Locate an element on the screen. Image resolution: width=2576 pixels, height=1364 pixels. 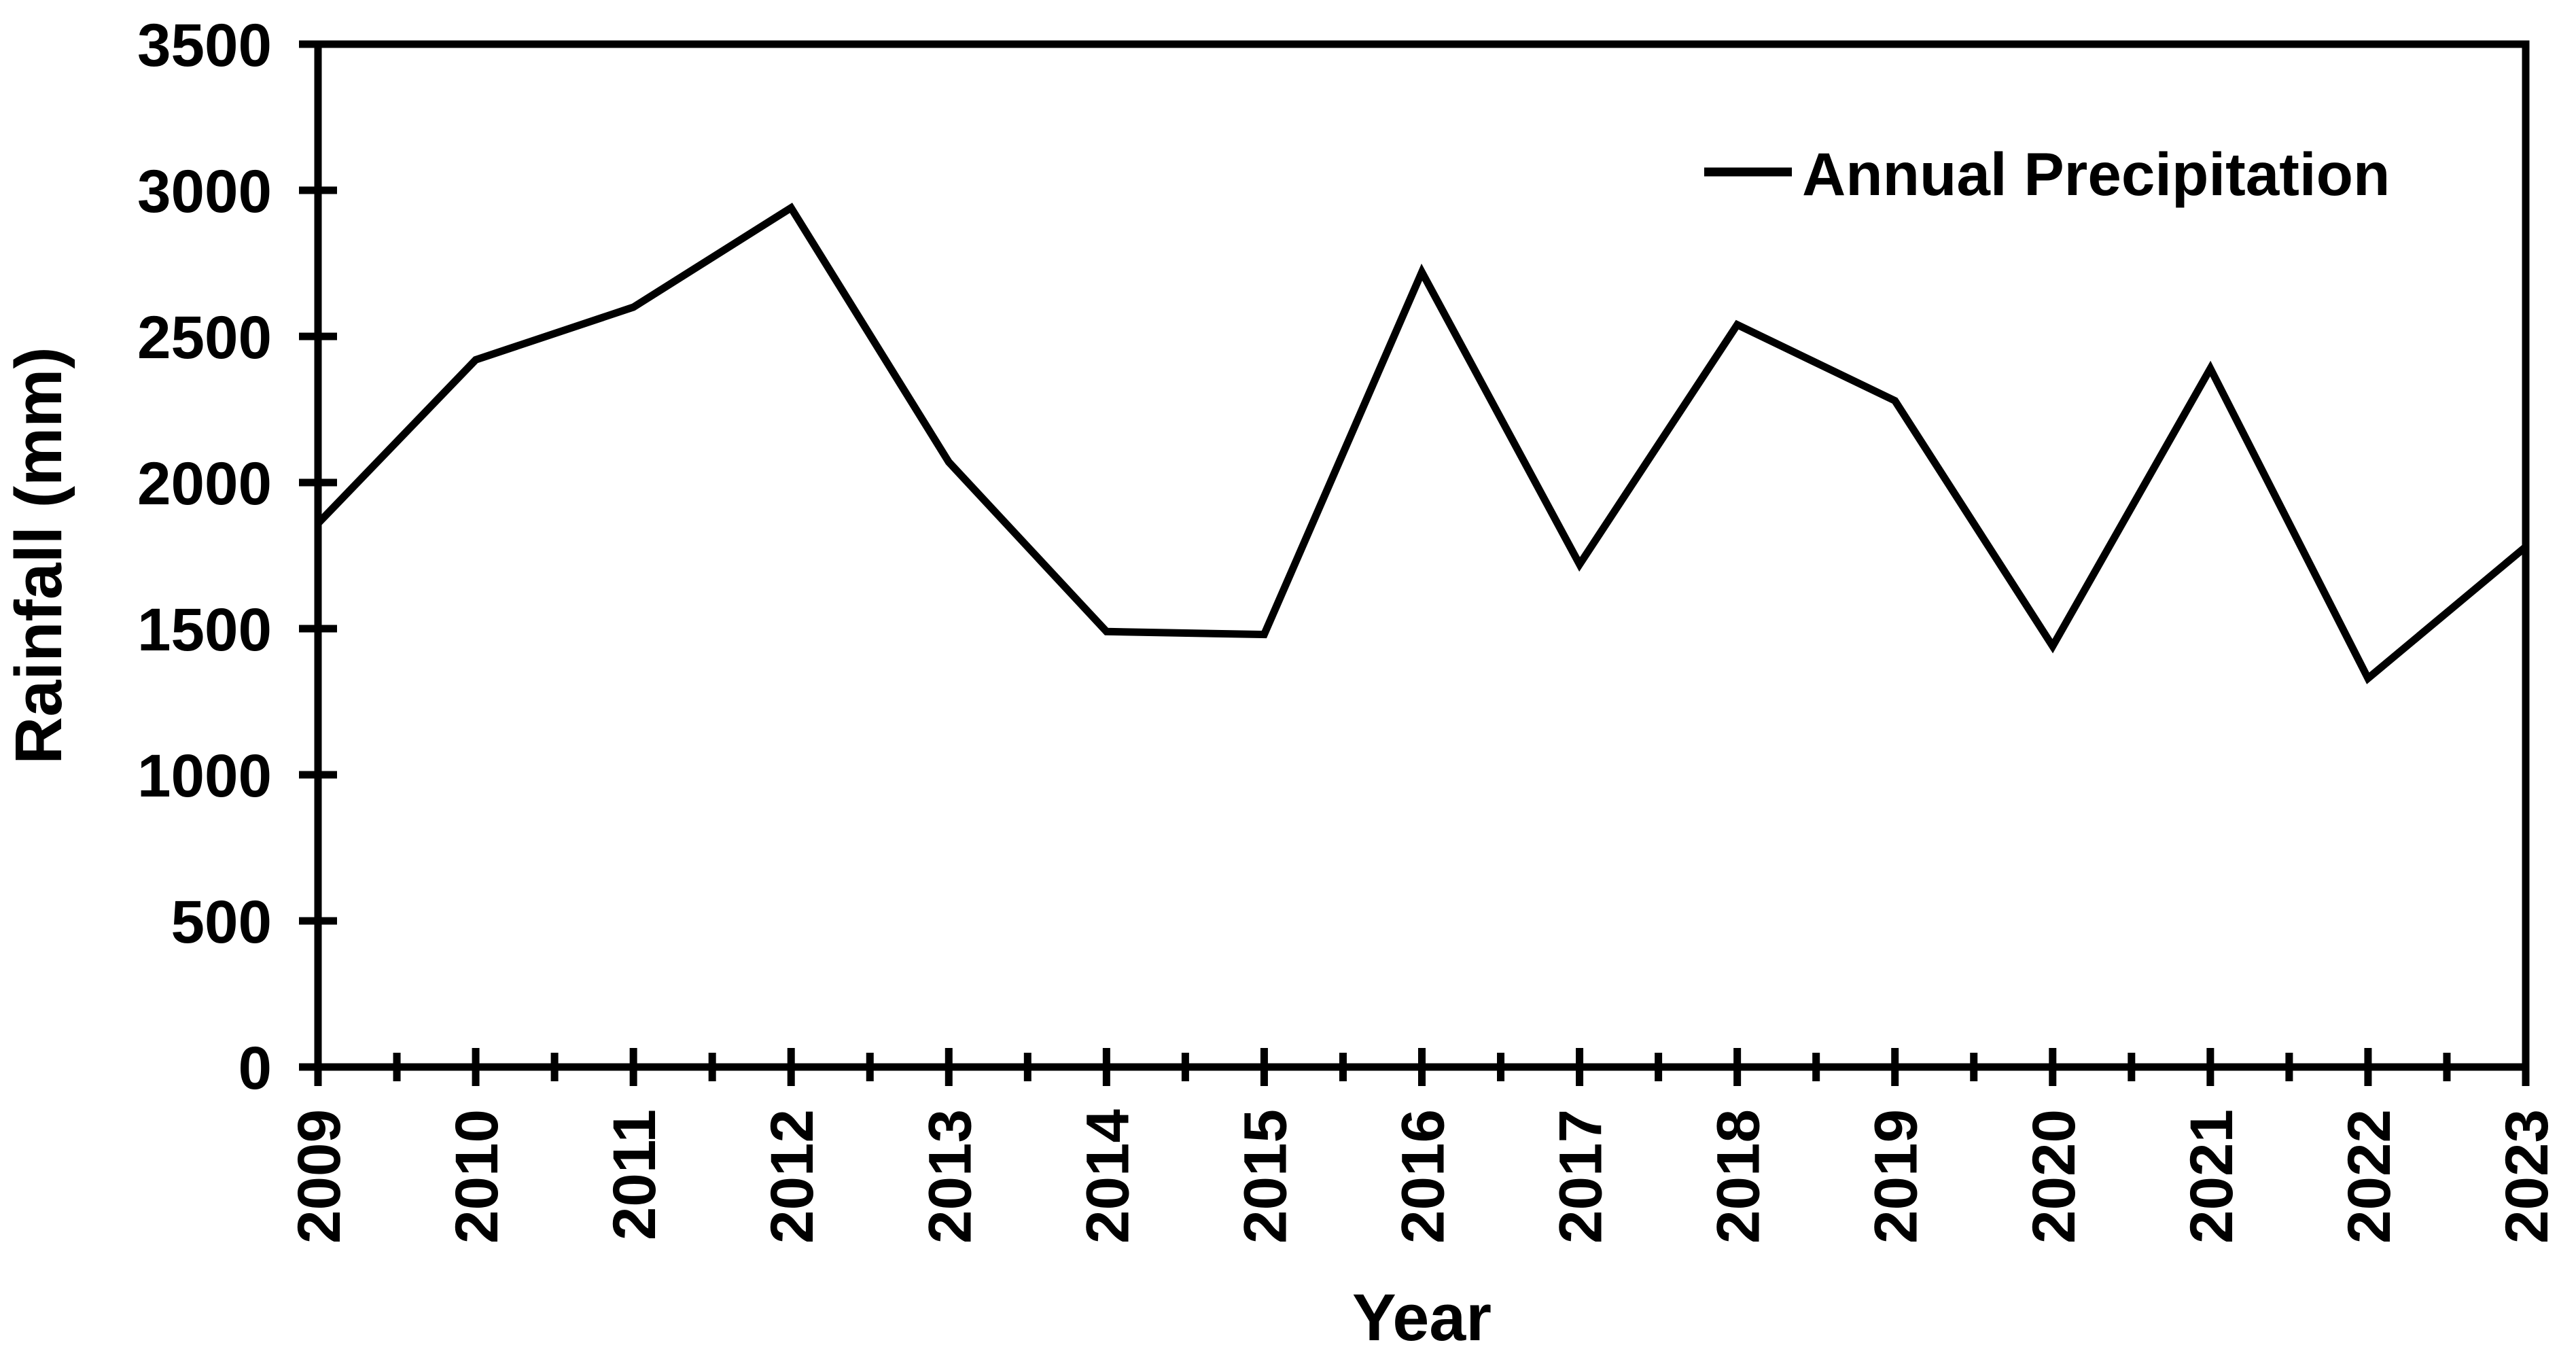
x-tick-label: 2023 is located at coordinates (2526, 1176).